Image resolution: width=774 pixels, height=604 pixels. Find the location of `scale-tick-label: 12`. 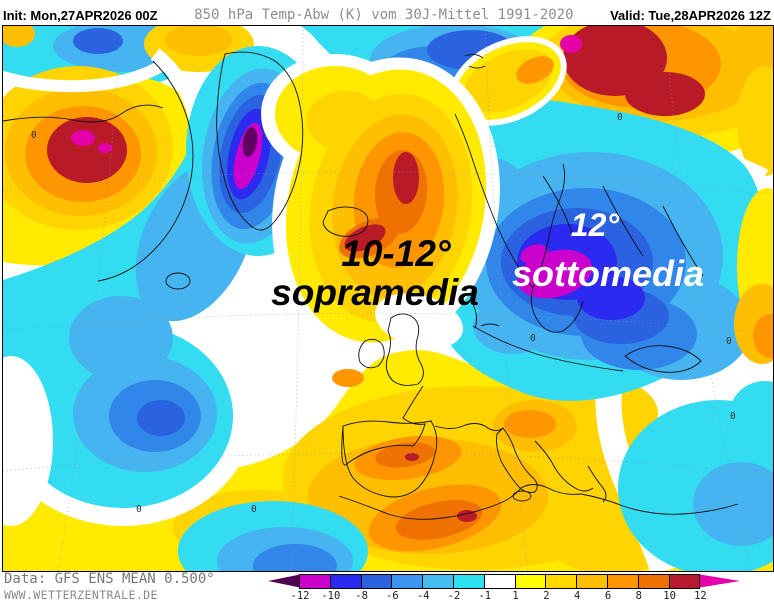

scale-tick-label: 12 is located at coordinates (700, 596).